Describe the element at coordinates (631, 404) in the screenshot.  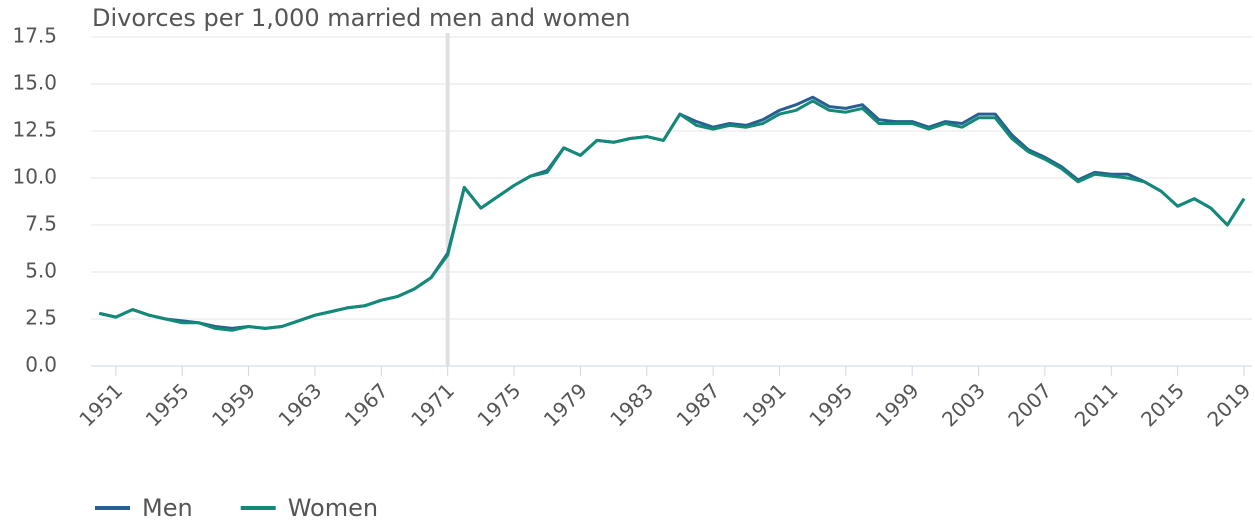
I see `x-tick-label: 1983` at that location.